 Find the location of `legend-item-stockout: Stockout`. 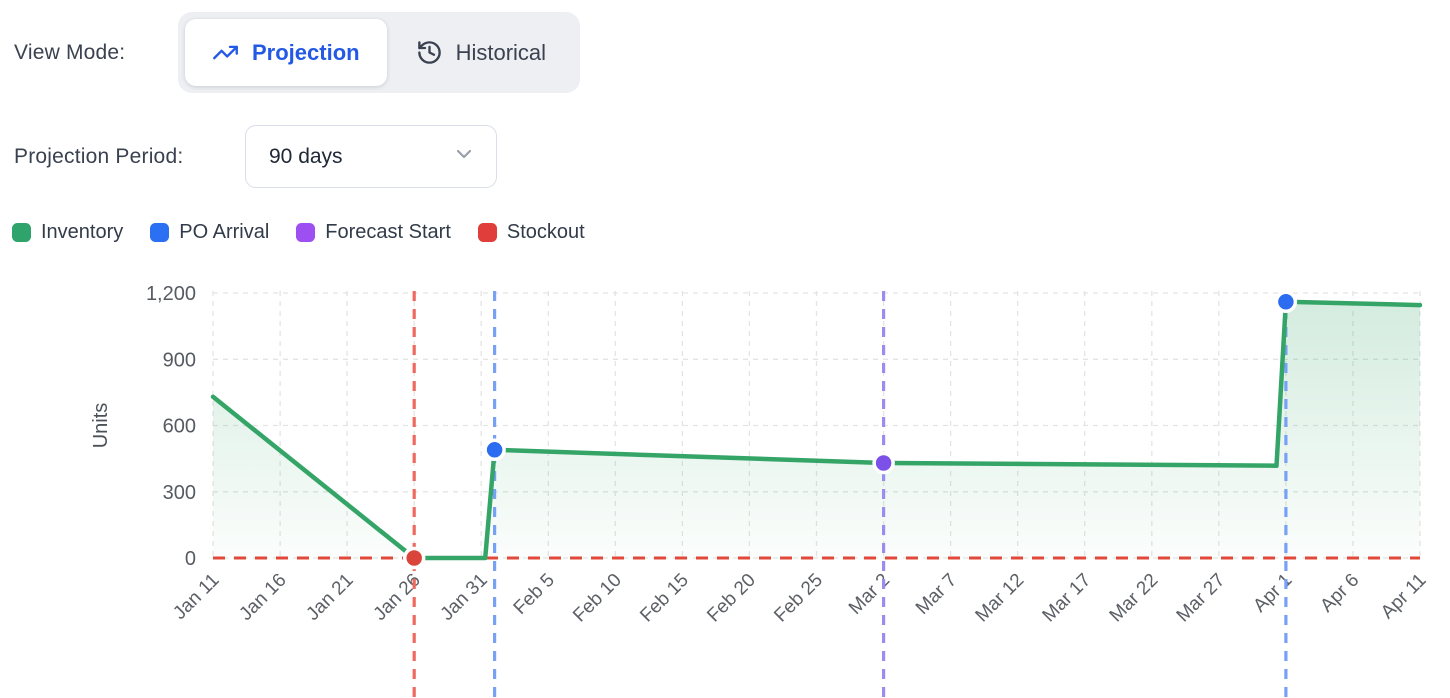

legend-item-stockout: Stockout is located at coordinates (531, 232).